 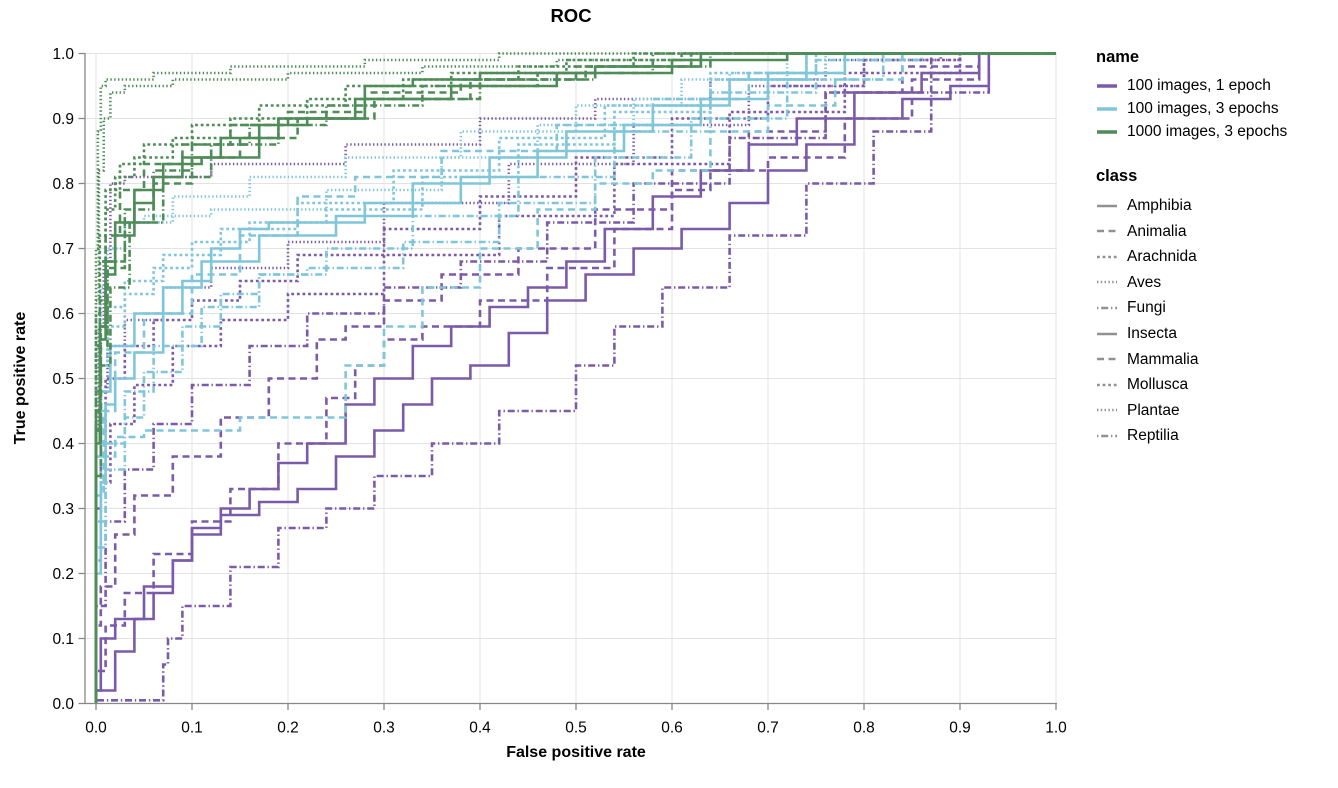 What do you see at coordinates (63, 704) in the screenshot?
I see `y-tick-label: 0.0` at bounding box center [63, 704].